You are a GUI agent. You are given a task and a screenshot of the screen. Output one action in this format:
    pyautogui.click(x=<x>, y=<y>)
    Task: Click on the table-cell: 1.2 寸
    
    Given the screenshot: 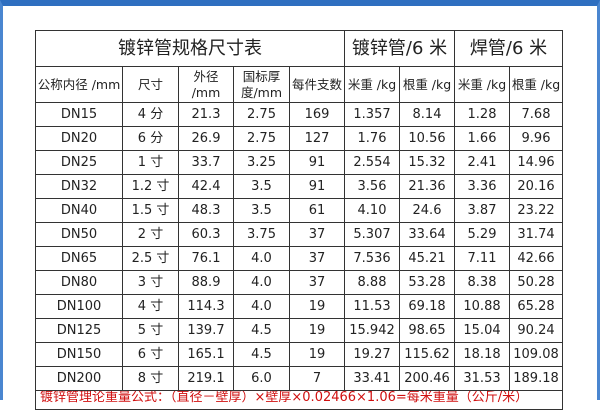 What is the action you would take?
    pyautogui.click(x=150, y=186)
    